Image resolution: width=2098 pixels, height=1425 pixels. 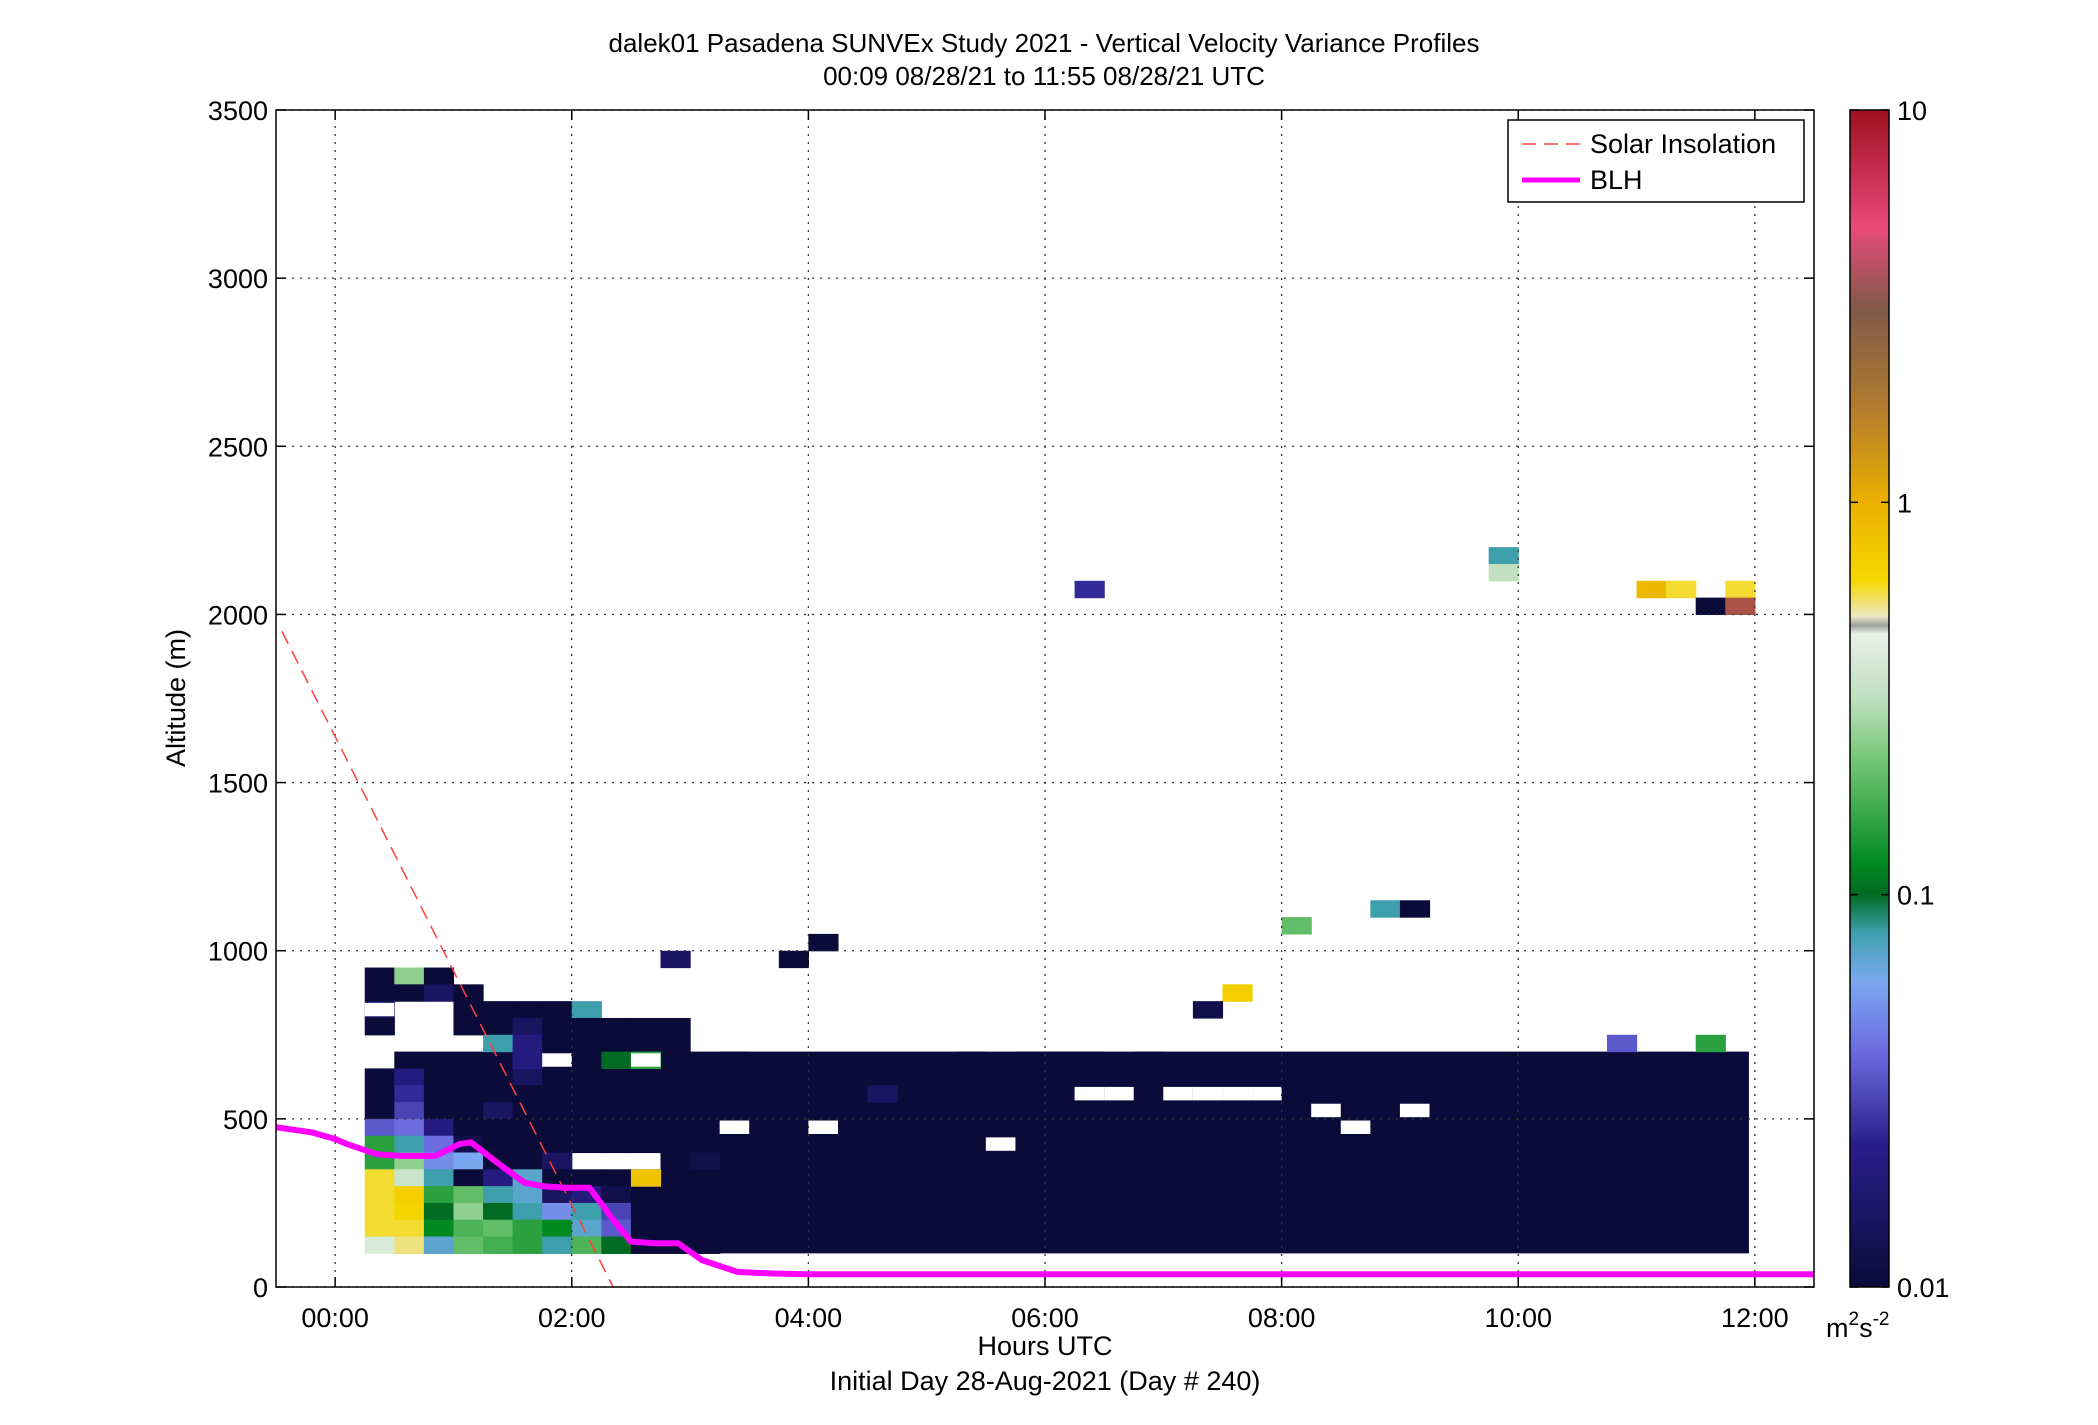 I want to click on x-tick-label: 02:00, so click(x=572, y=1318).